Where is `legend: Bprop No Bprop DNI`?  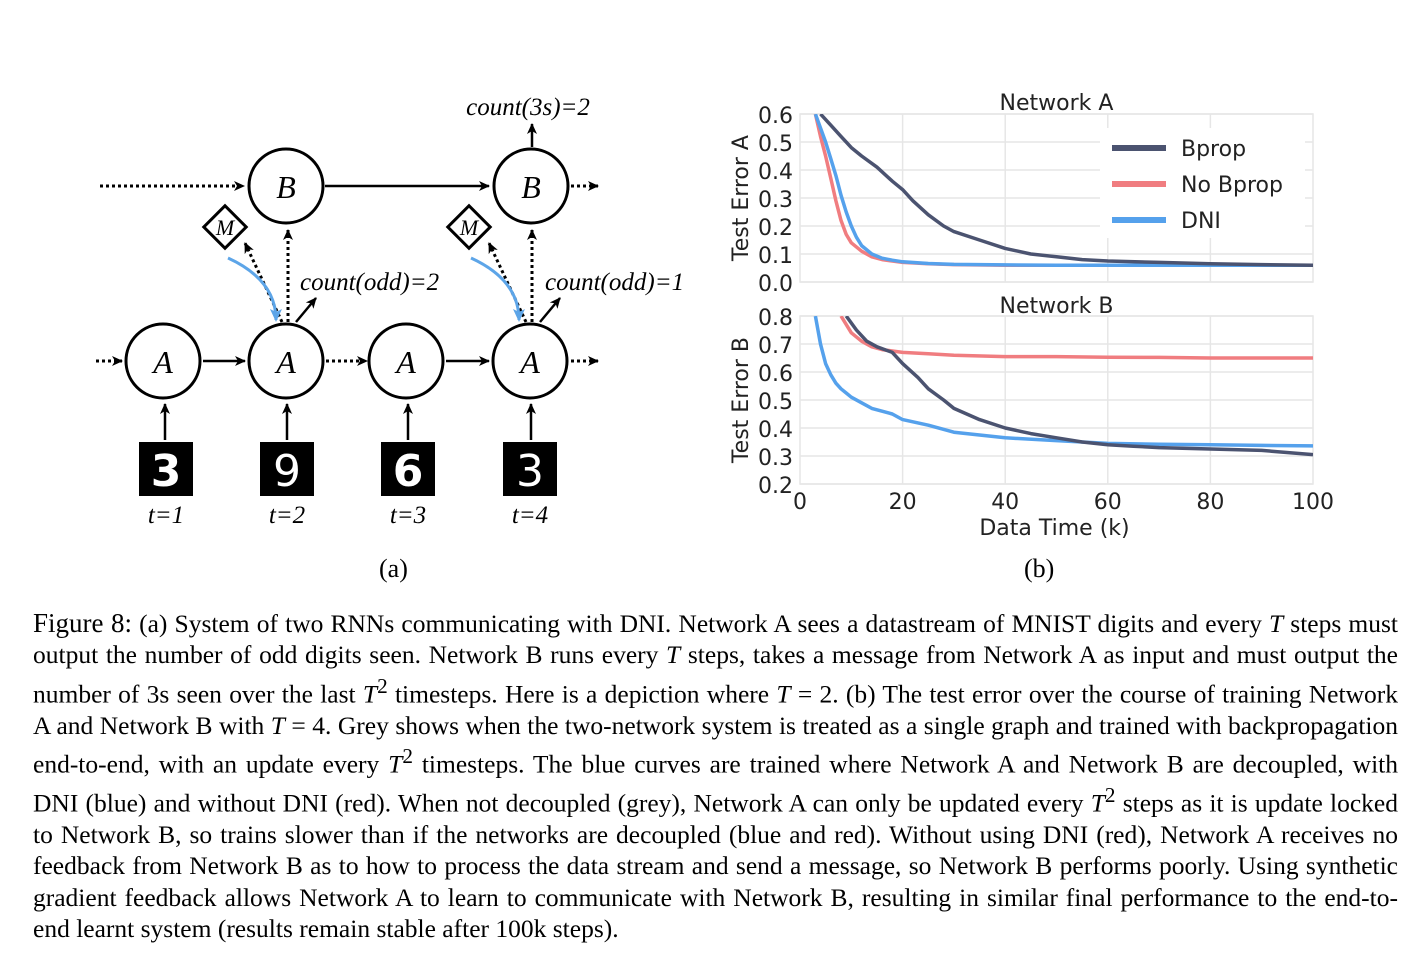 legend: Bprop No Bprop DNI is located at coordinates (1202, 183).